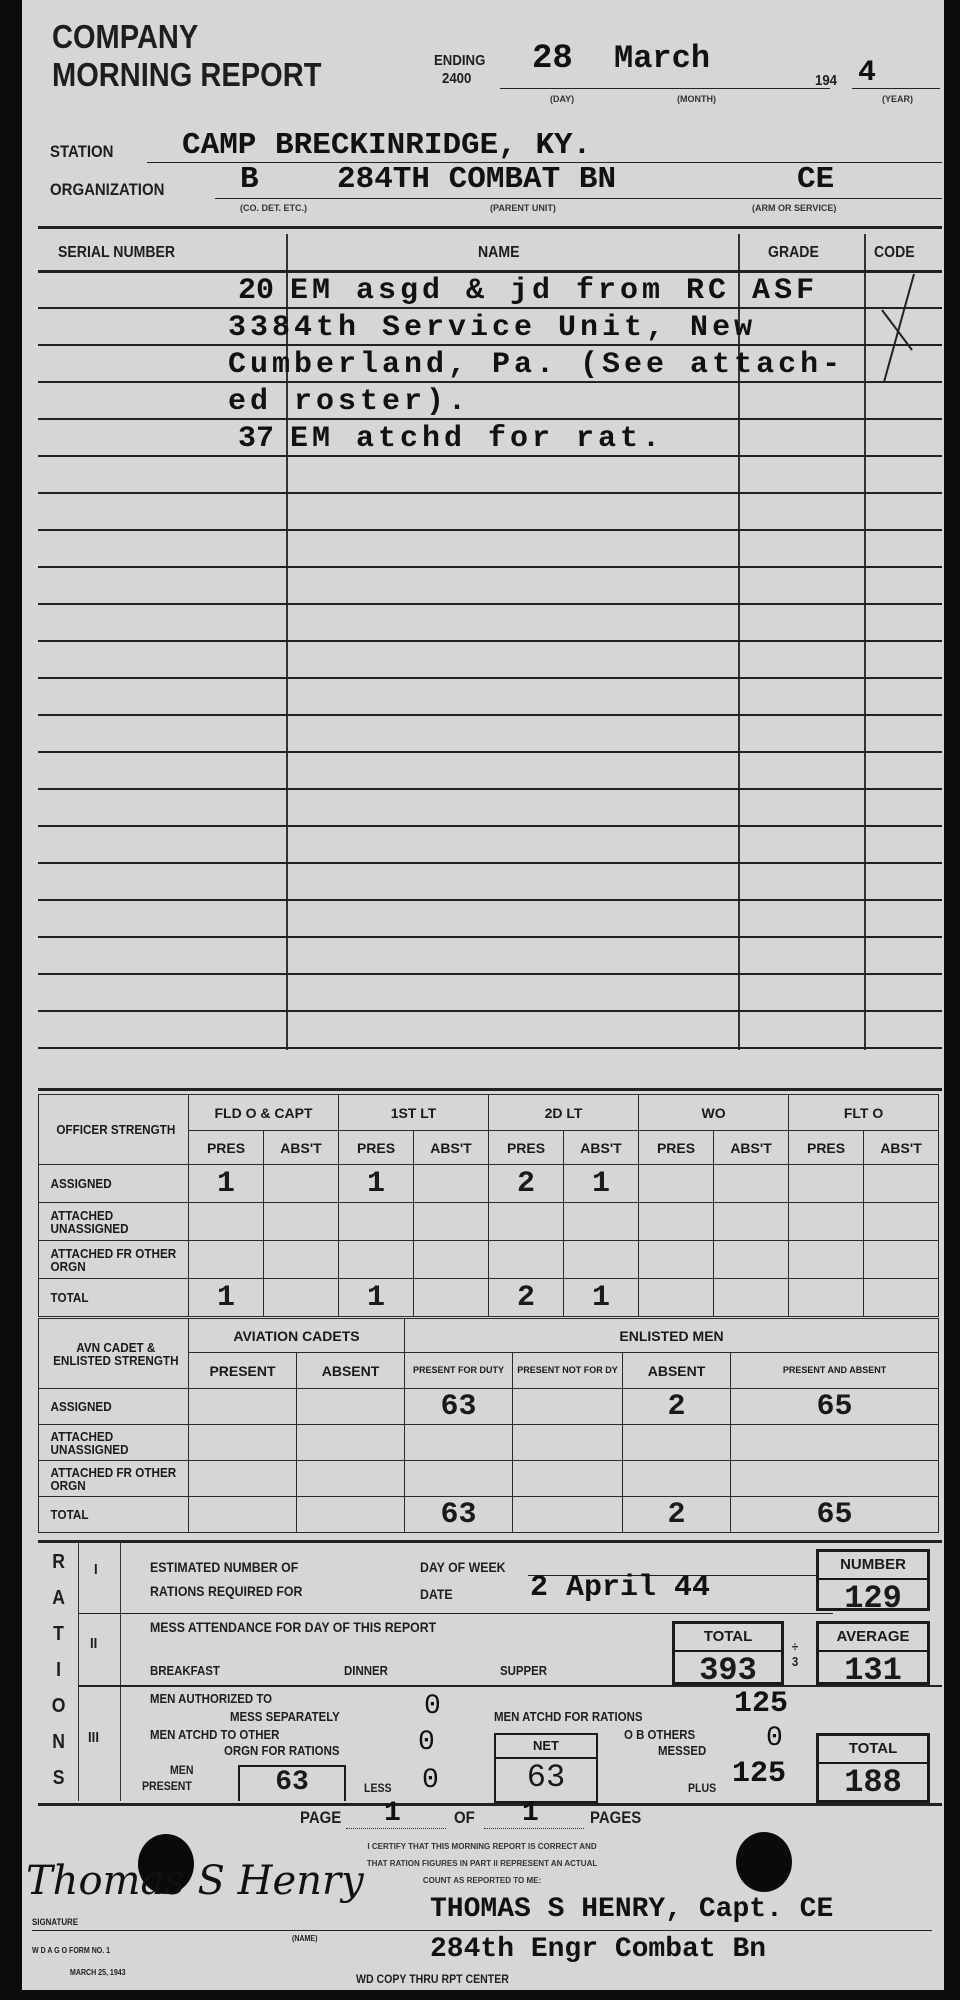  Describe the element at coordinates (113, 1297) in the screenshot. I see `officer-row-label: TOTAL` at that location.